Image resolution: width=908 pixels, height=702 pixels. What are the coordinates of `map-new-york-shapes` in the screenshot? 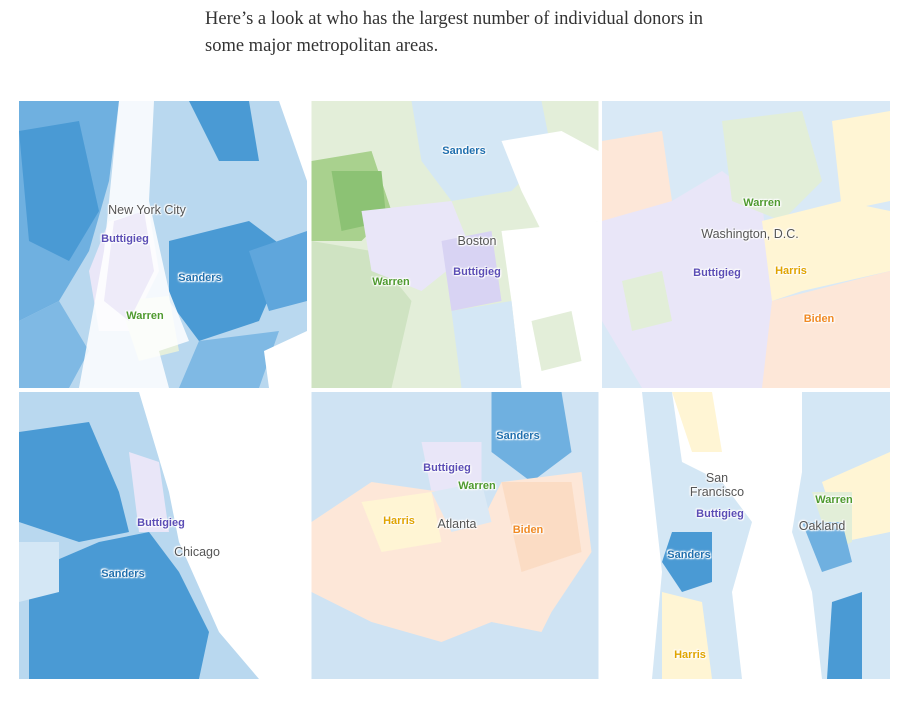 It's located at (163, 244).